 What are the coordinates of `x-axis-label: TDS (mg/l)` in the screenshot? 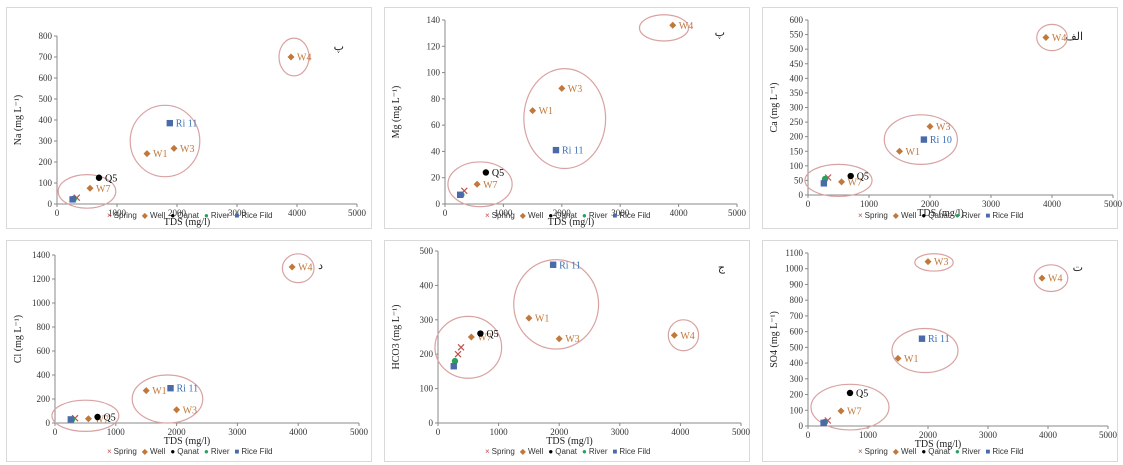 It's located at (938, 444).